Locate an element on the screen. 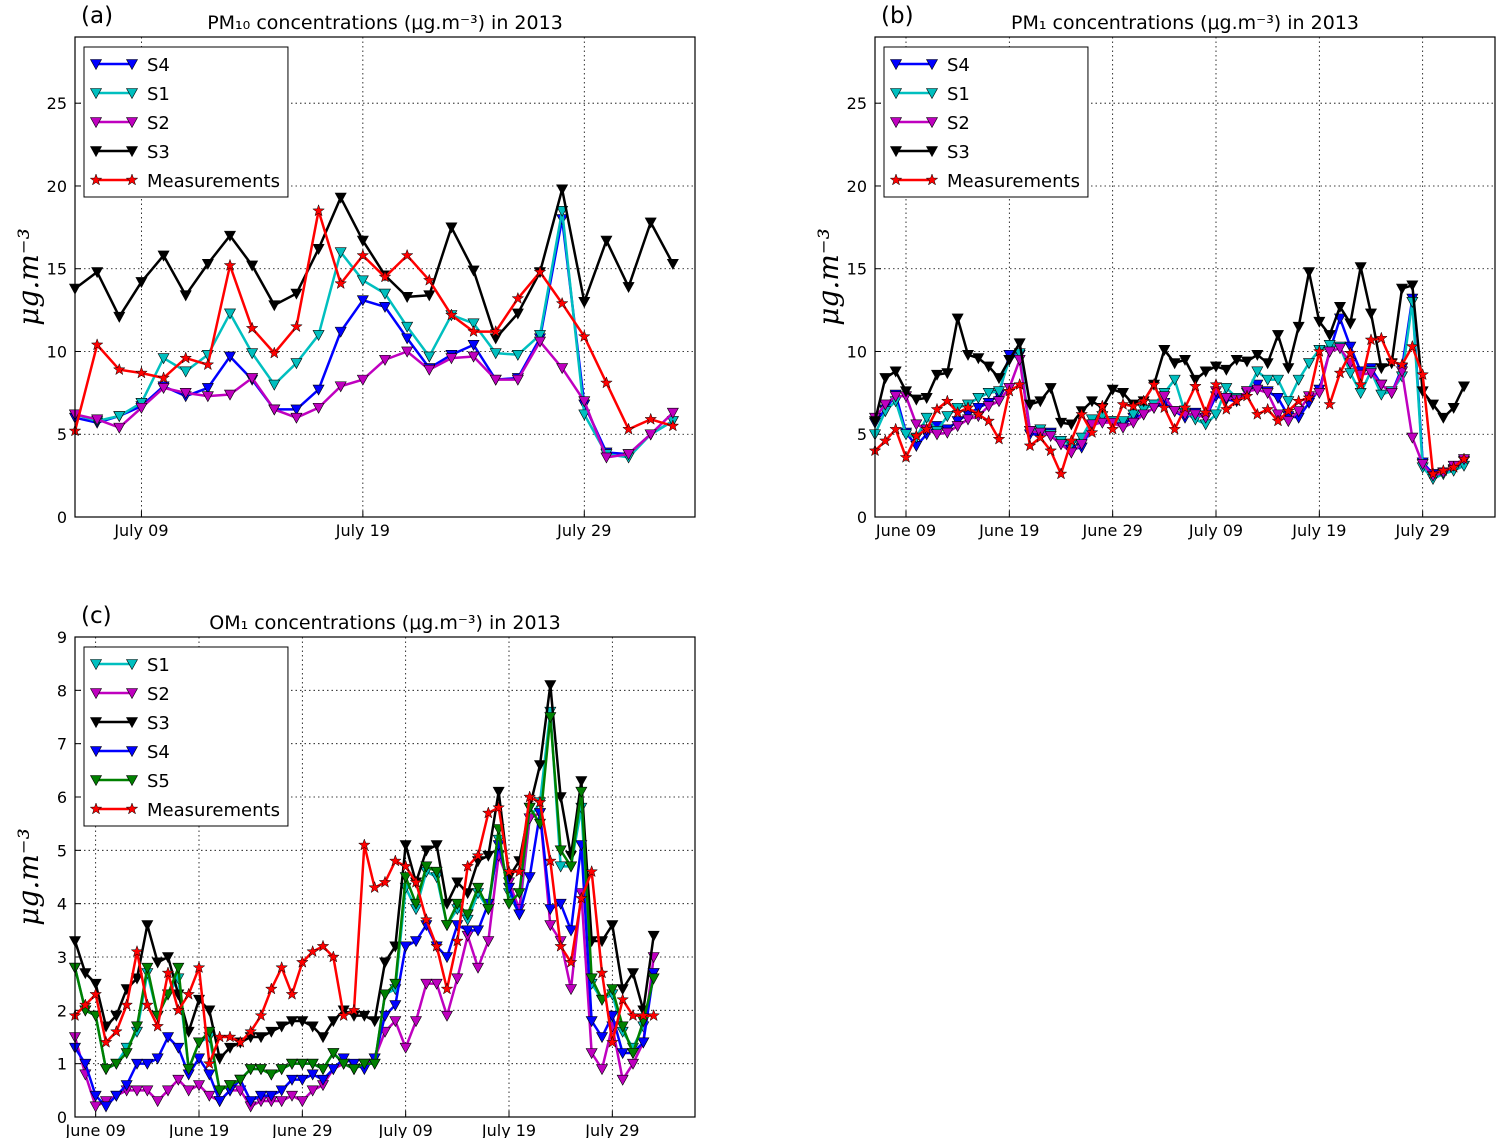  series-line is located at coordinates (373, 320).